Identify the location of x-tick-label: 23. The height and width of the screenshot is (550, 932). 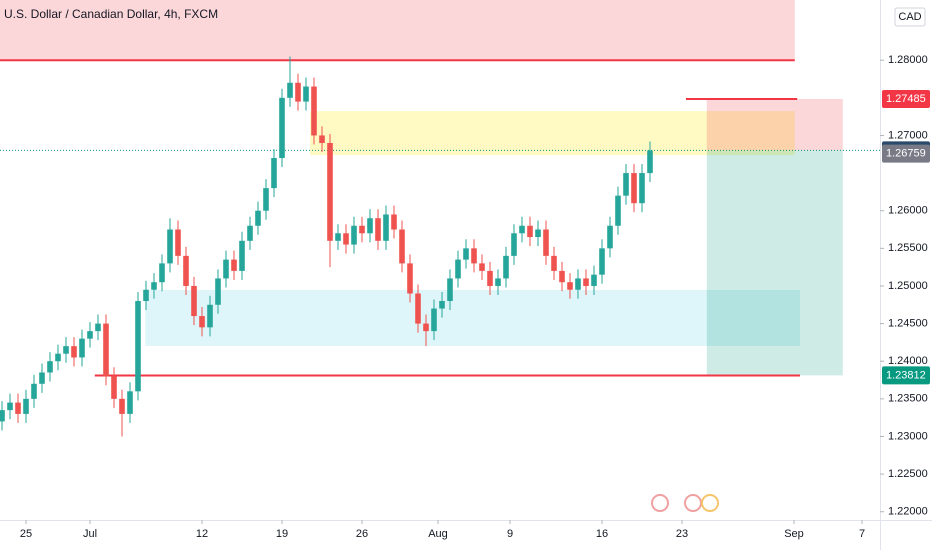
(682, 534).